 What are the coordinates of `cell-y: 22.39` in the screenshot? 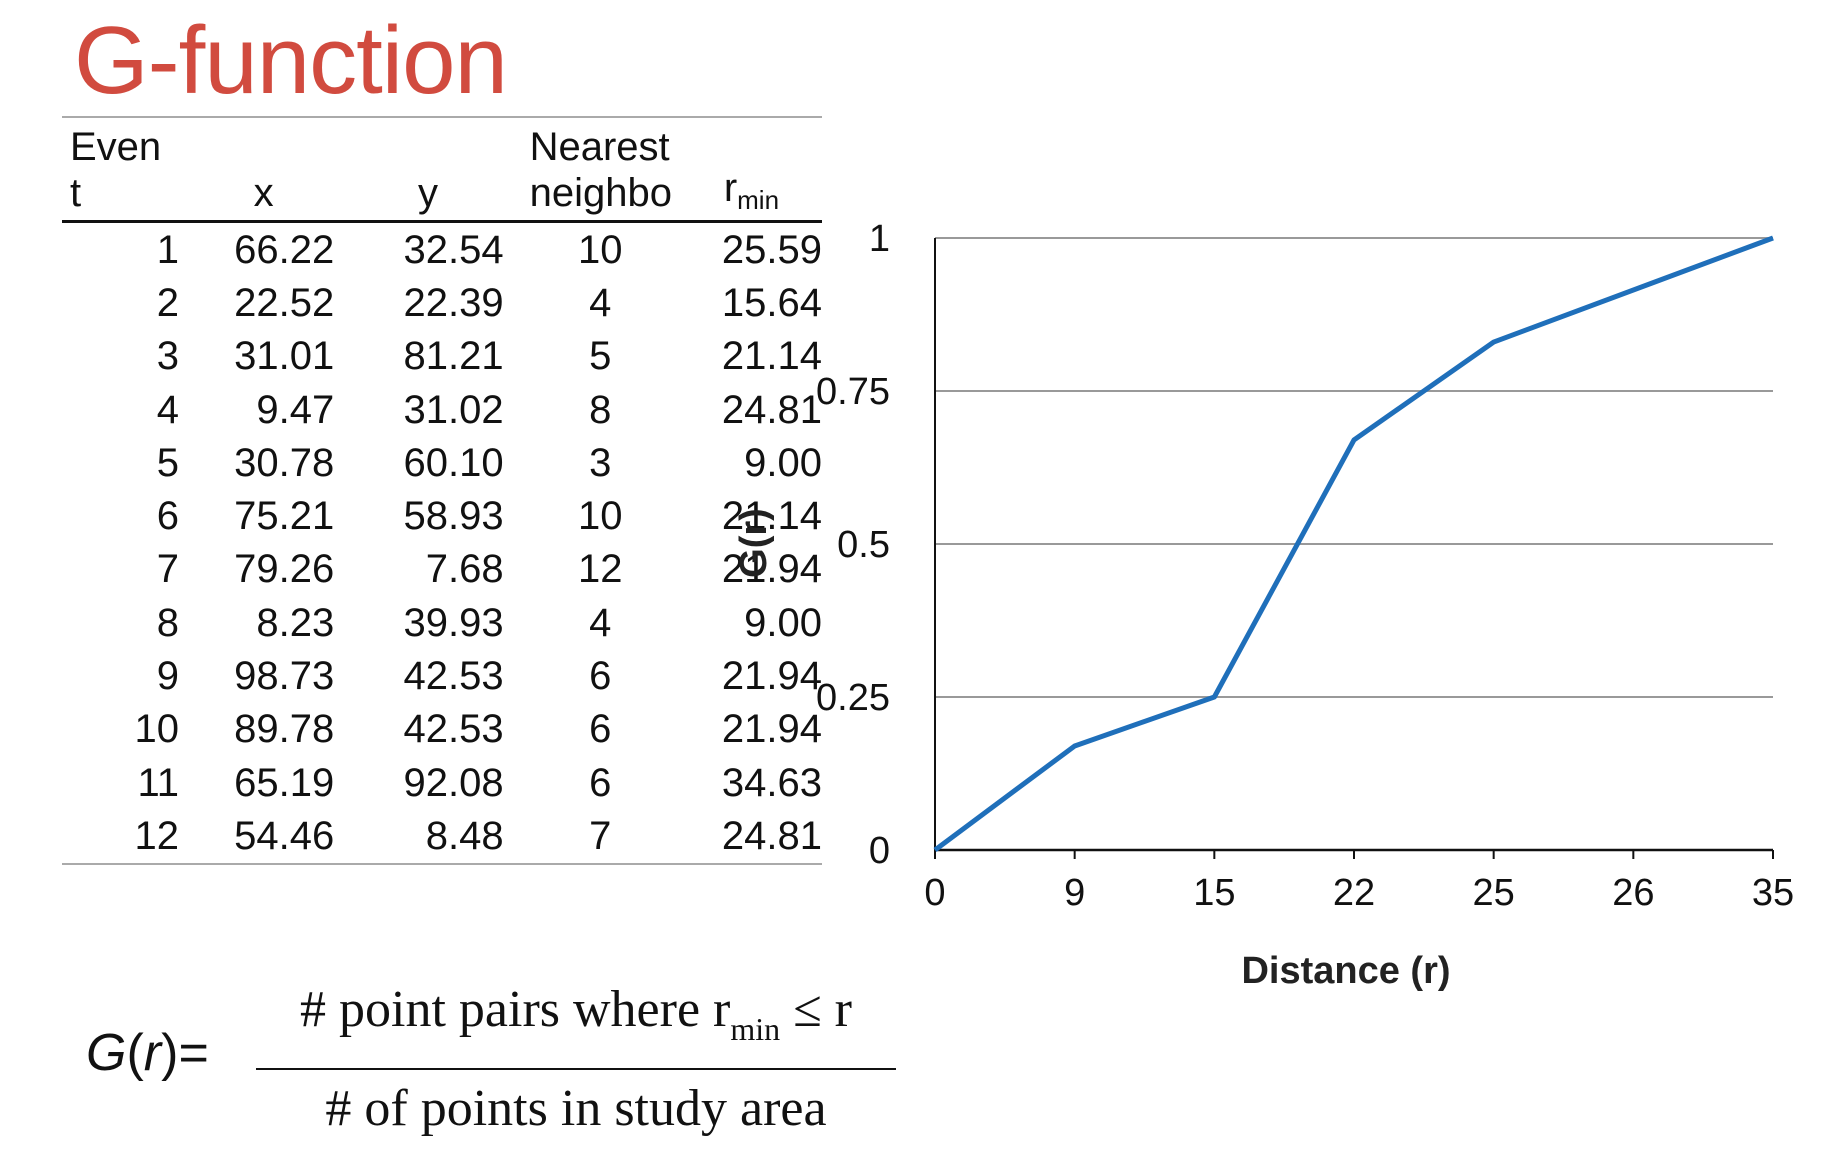 It's located at (453, 302).